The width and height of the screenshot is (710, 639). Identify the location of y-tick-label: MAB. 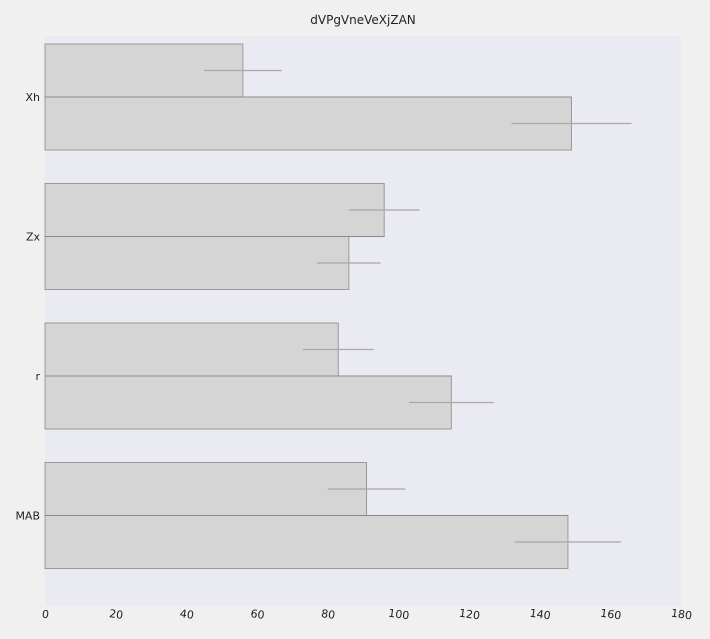
(27, 516).